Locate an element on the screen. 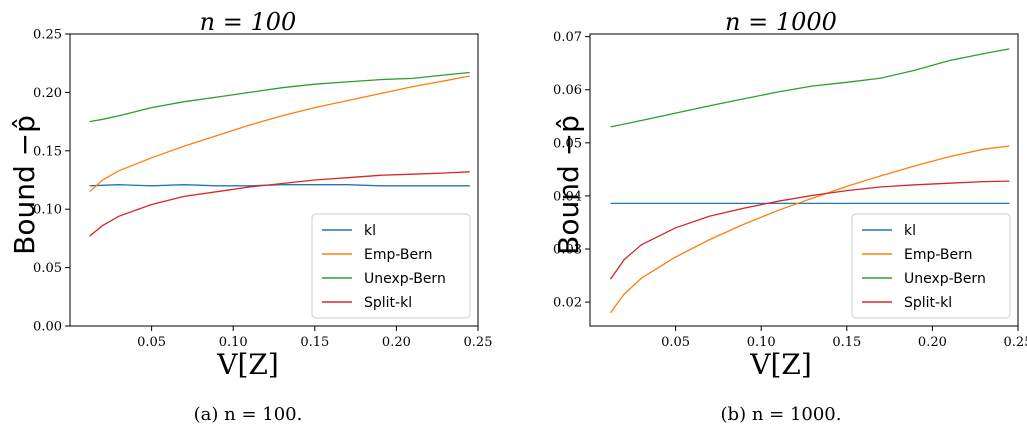 The height and width of the screenshot is (439, 1027). y-tick-label: 0.02 is located at coordinates (567, 303).